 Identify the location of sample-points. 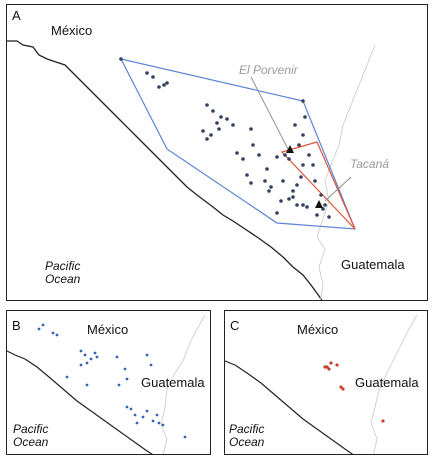
(354, 392).